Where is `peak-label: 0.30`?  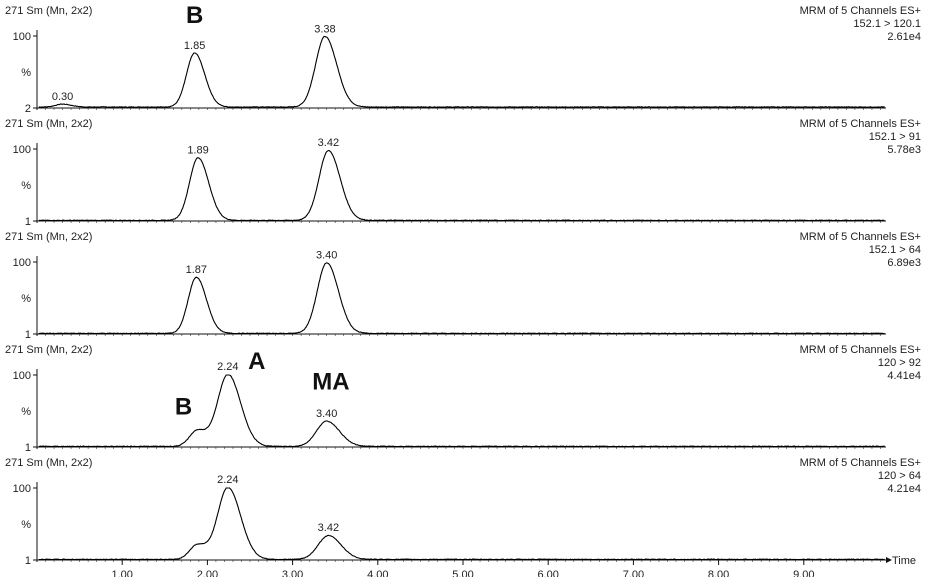 peak-label: 0.30 is located at coordinates (62, 97).